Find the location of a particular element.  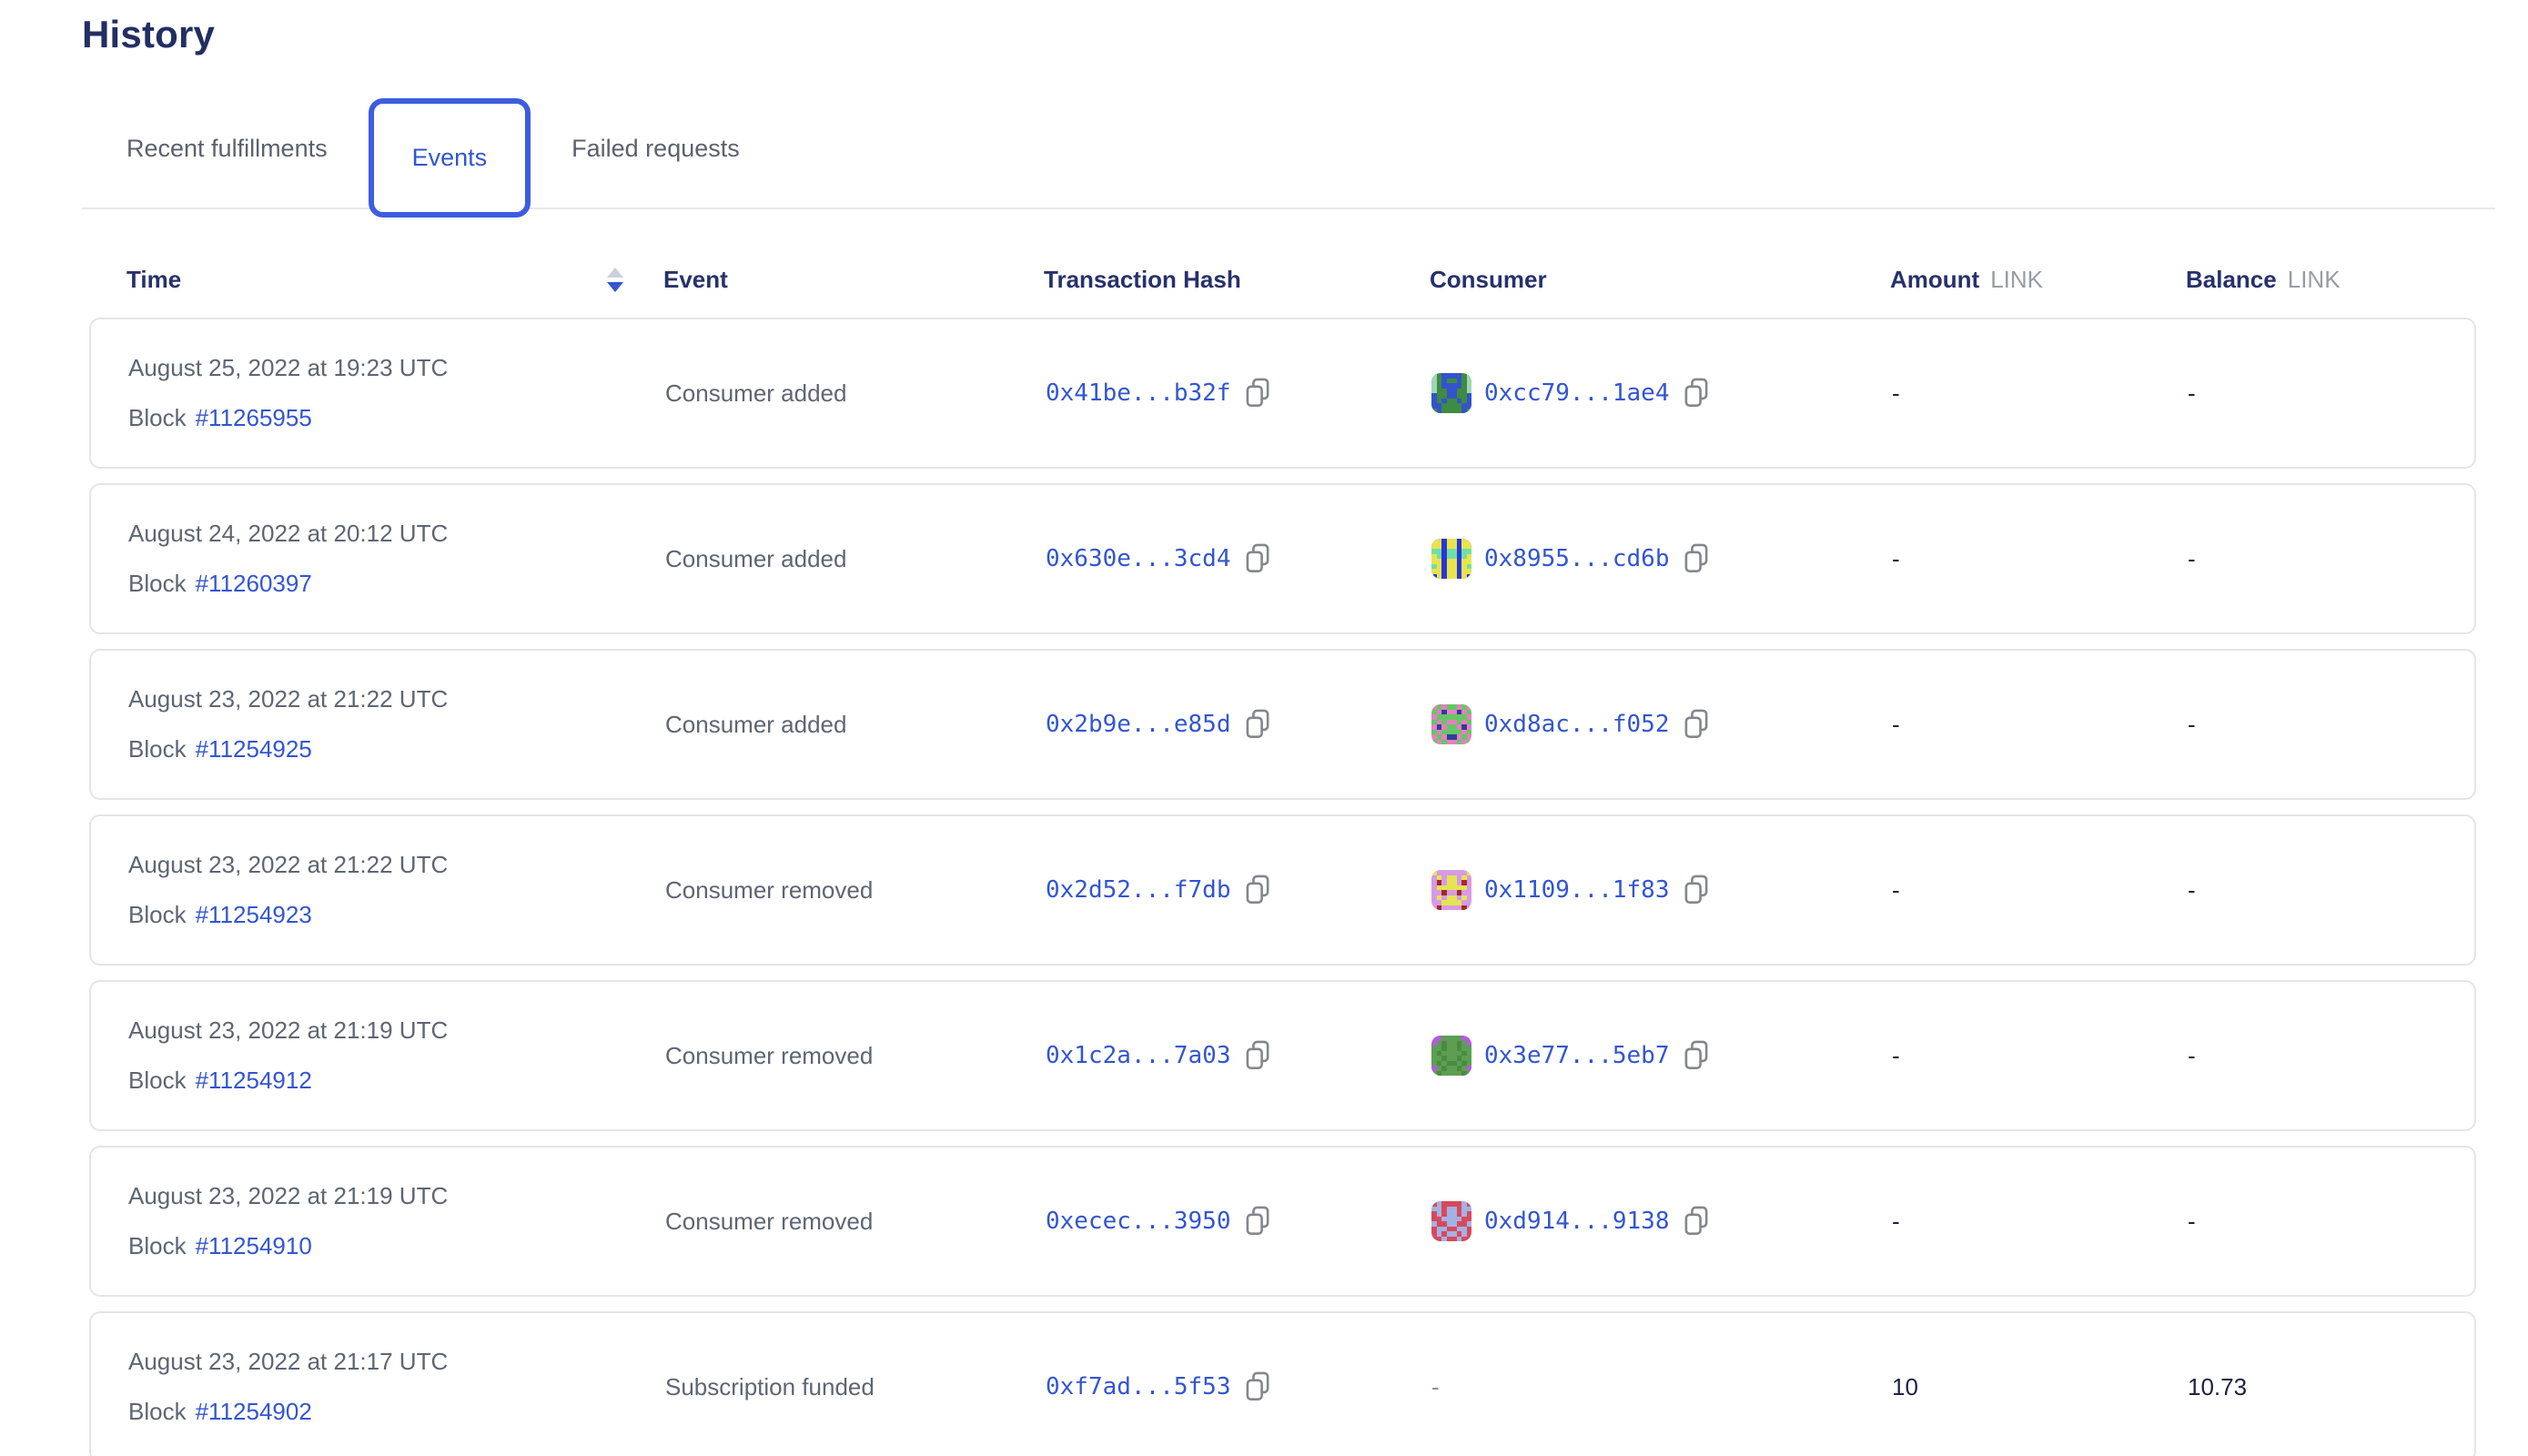

transaction-hash-link: 0x41be...b32f is located at coordinates (1138, 393).